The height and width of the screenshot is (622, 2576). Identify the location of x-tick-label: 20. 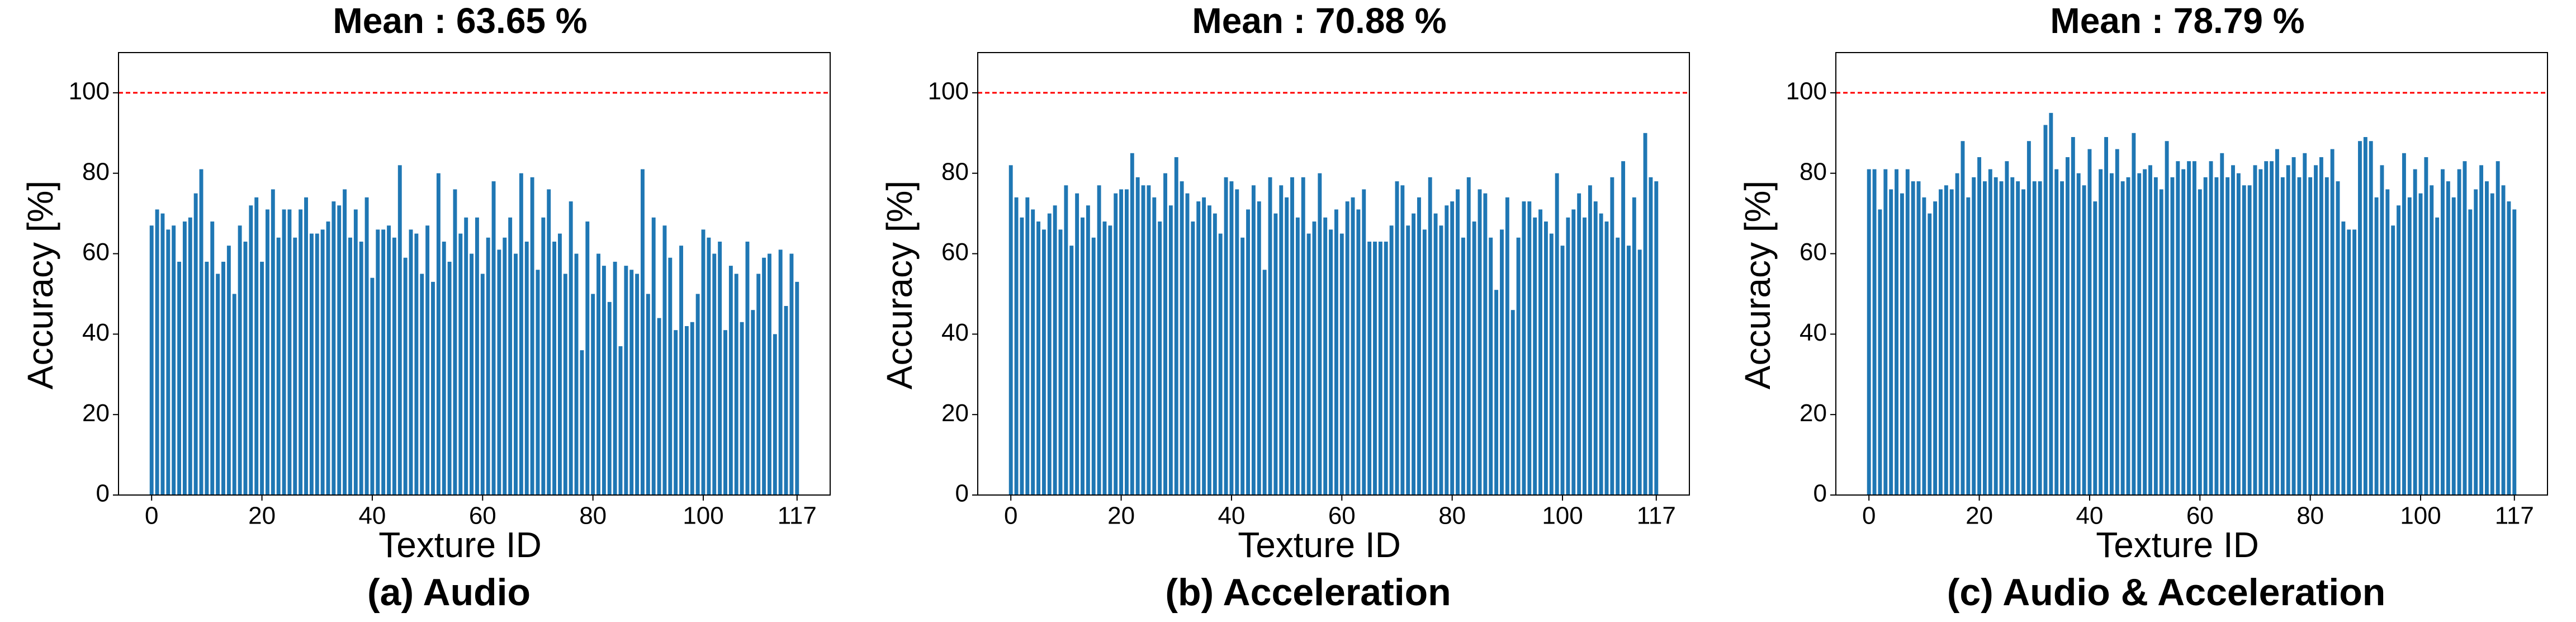
(262, 516).